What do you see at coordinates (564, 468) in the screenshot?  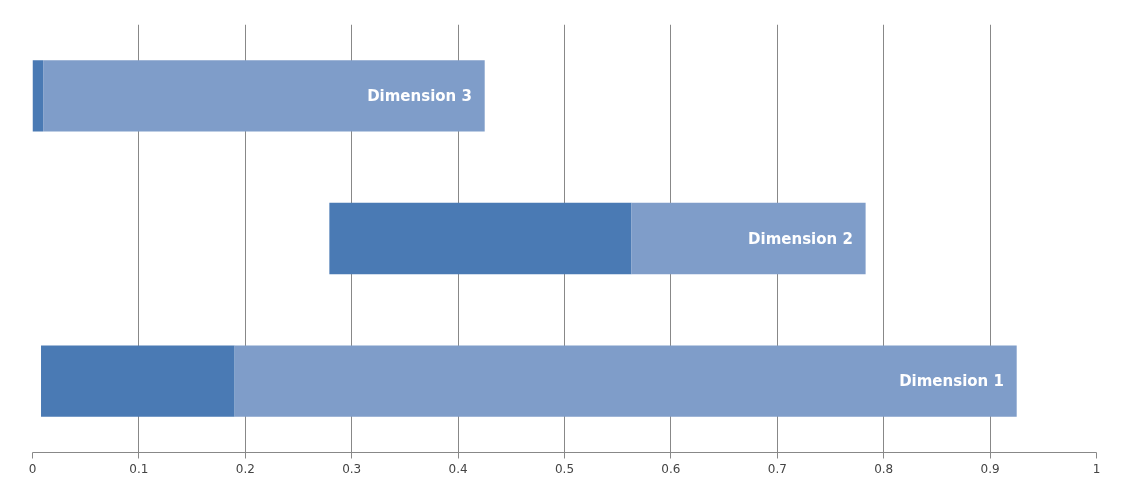 I see `x-tick-label: 0.5` at bounding box center [564, 468].